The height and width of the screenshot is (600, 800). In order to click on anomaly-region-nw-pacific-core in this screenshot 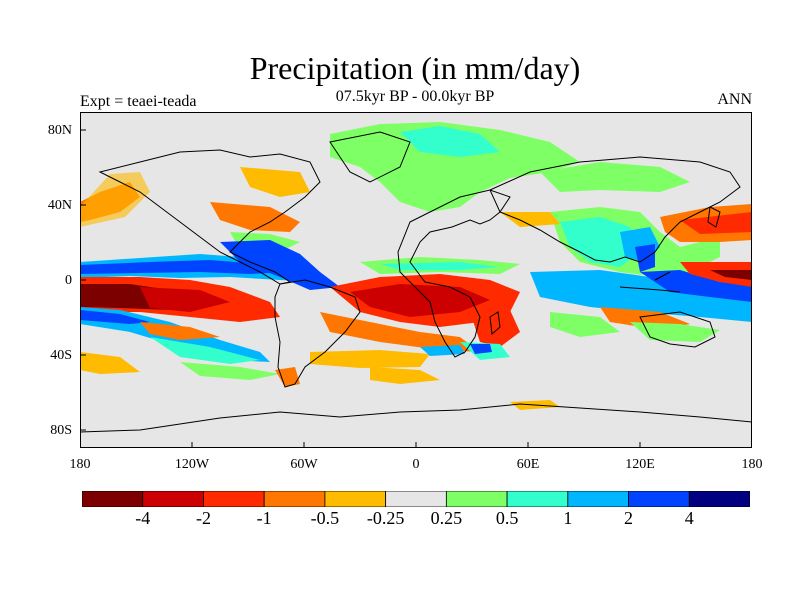, I will do `click(716, 223)`.